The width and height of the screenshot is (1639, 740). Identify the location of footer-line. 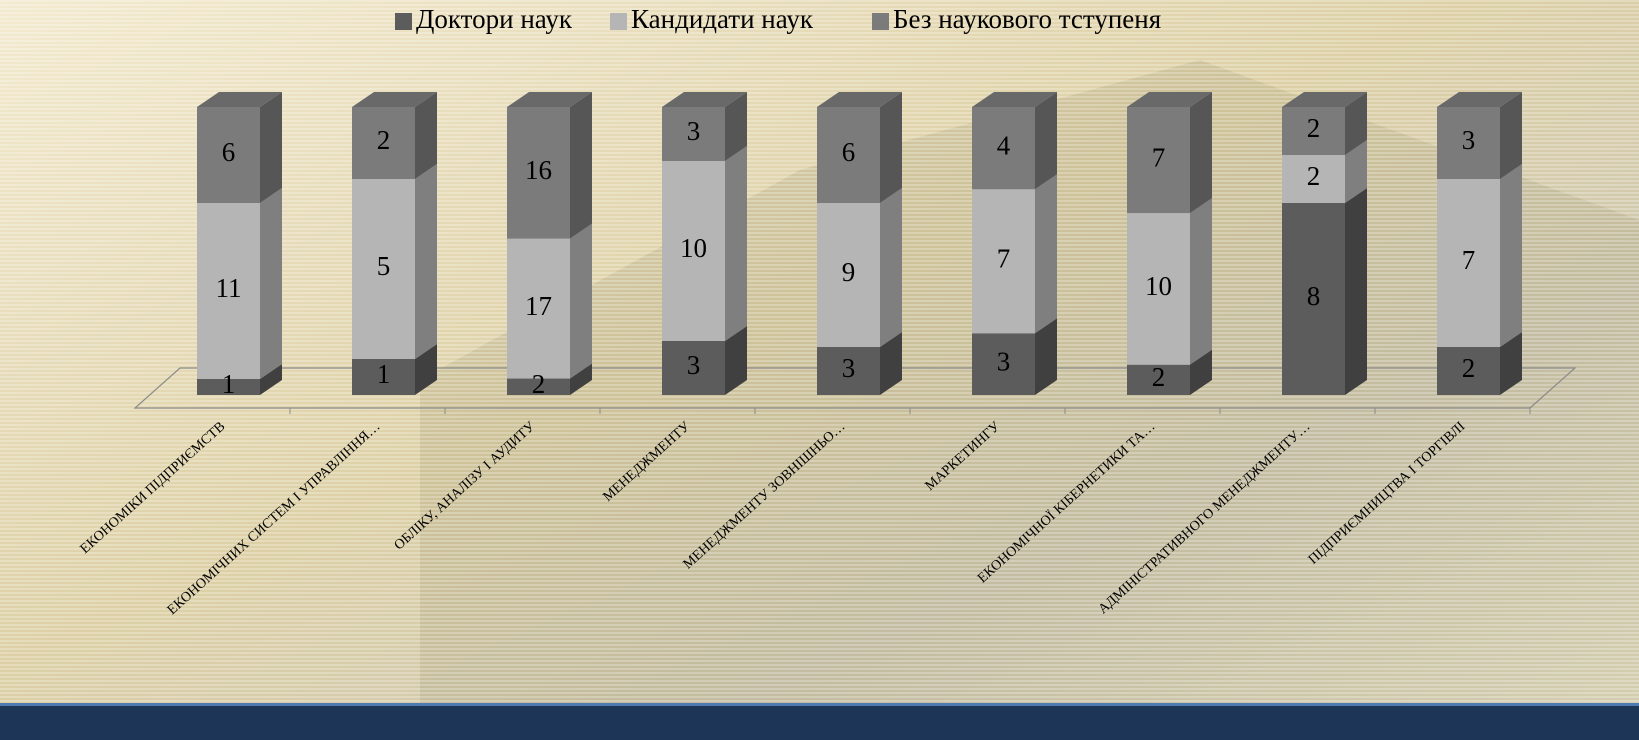
(819, 704).